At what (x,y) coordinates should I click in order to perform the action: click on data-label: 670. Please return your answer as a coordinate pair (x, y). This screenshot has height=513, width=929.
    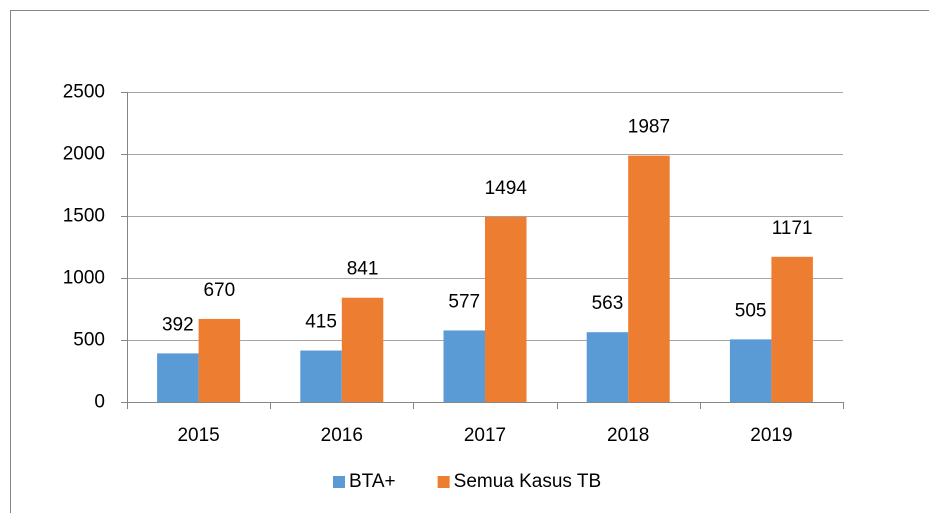
    Looking at the image, I should click on (219, 290).